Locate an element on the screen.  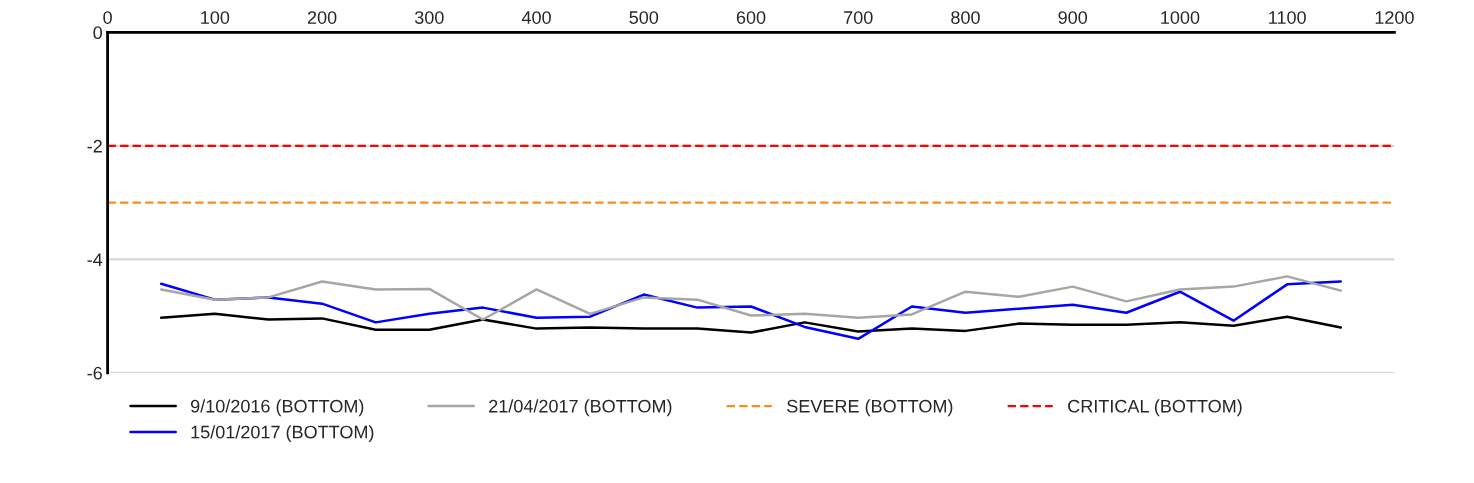
x-tick-label: 1100 is located at coordinates (1287, 17).